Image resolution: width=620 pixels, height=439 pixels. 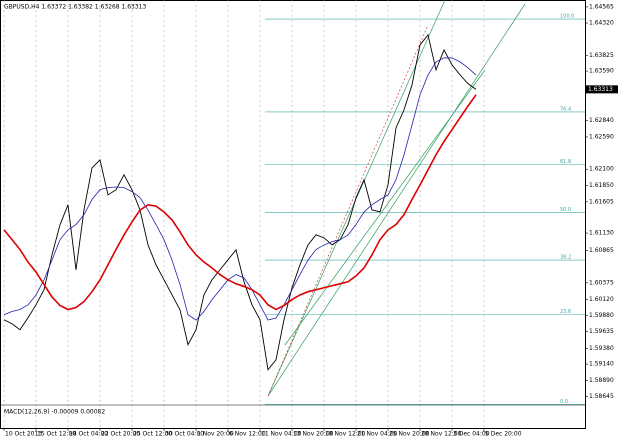 I want to click on fib-label: 23.6, so click(x=565, y=312).